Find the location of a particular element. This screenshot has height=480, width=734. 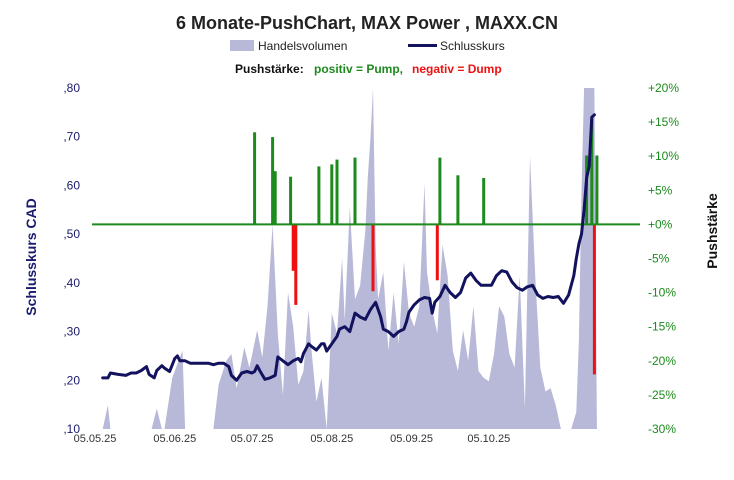

left-tick-label: ,80 is located at coordinates (71, 88).